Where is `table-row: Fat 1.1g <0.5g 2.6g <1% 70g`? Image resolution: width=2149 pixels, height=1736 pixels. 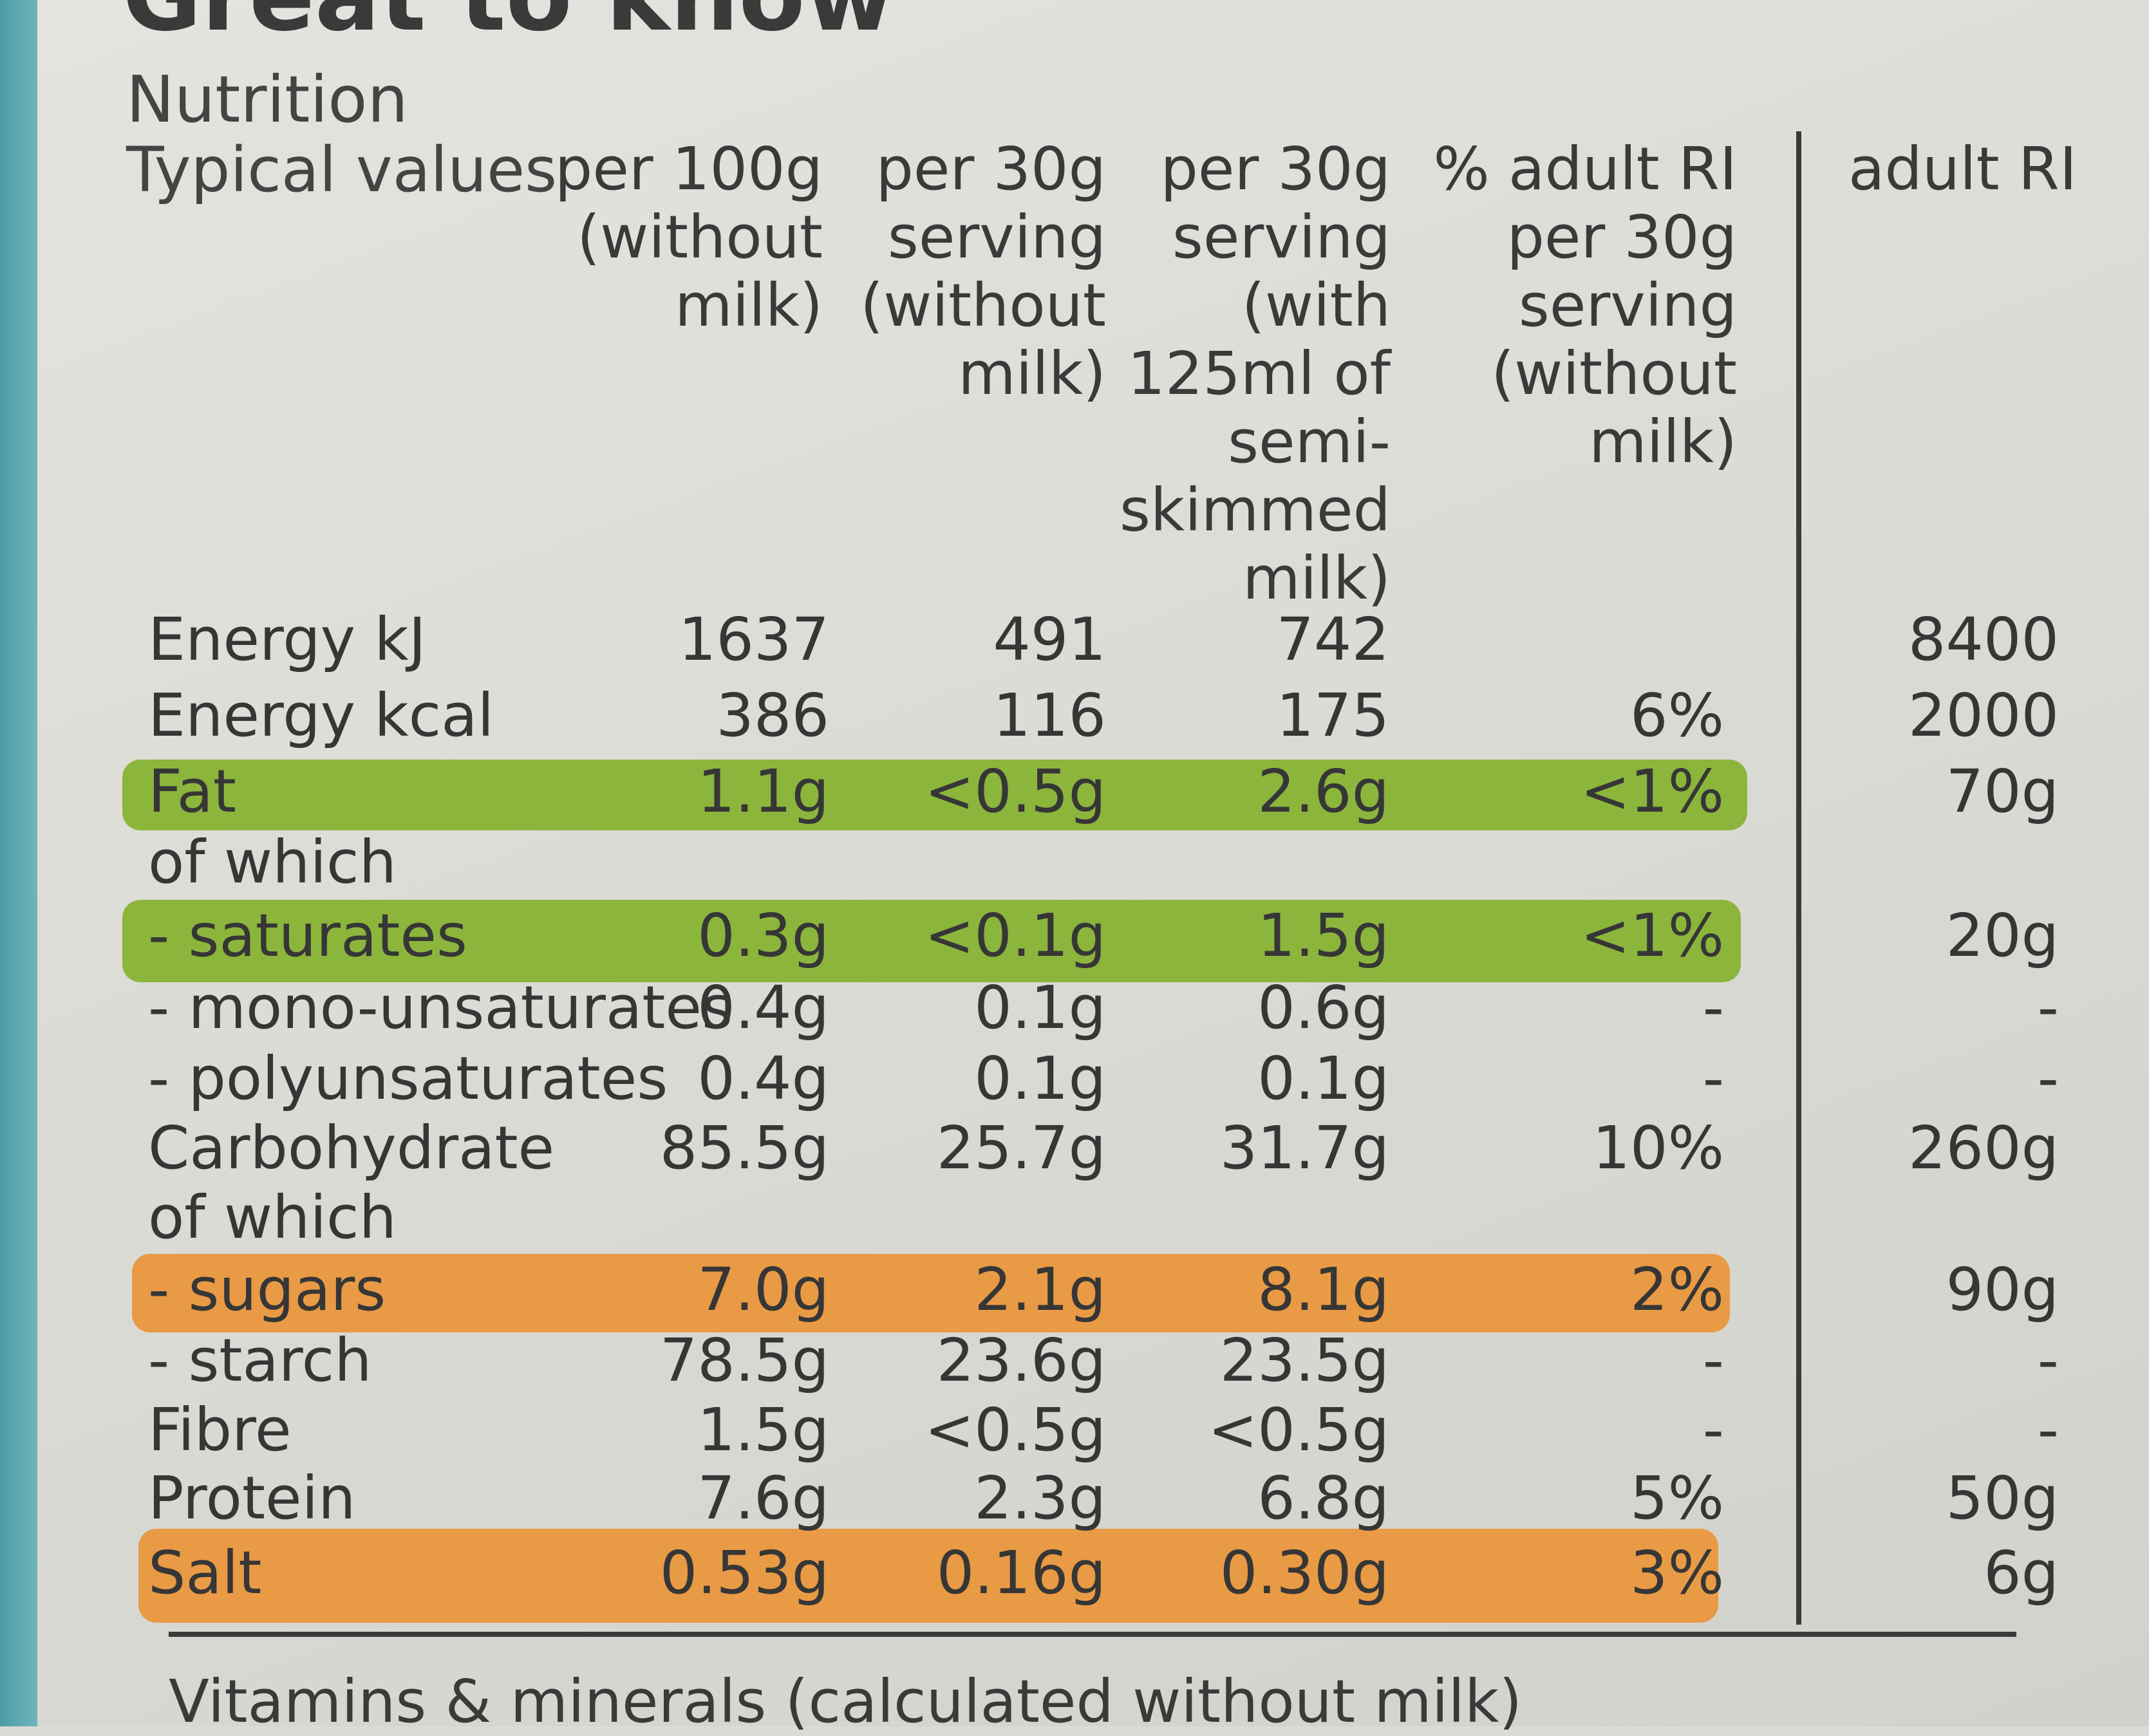 table-row: Fat 1.1g <0.5g 2.6g <1% 70g is located at coordinates (1074, 792).